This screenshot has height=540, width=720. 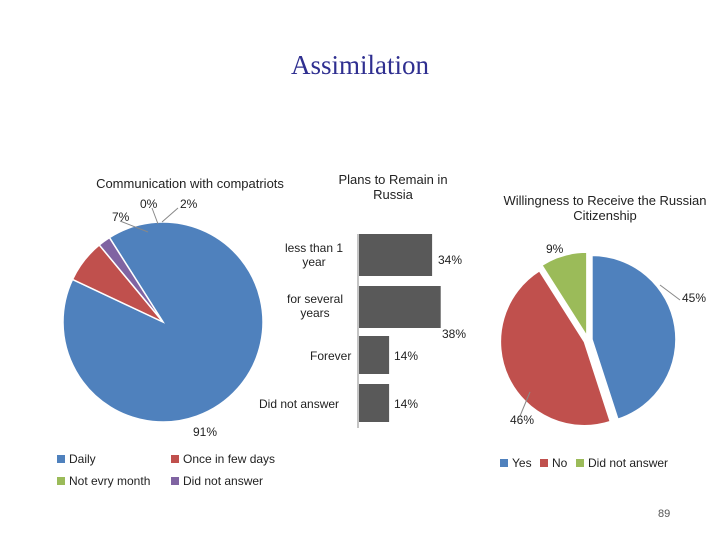 I want to click on pie2-label-yes: 45%, so click(x=694, y=298).